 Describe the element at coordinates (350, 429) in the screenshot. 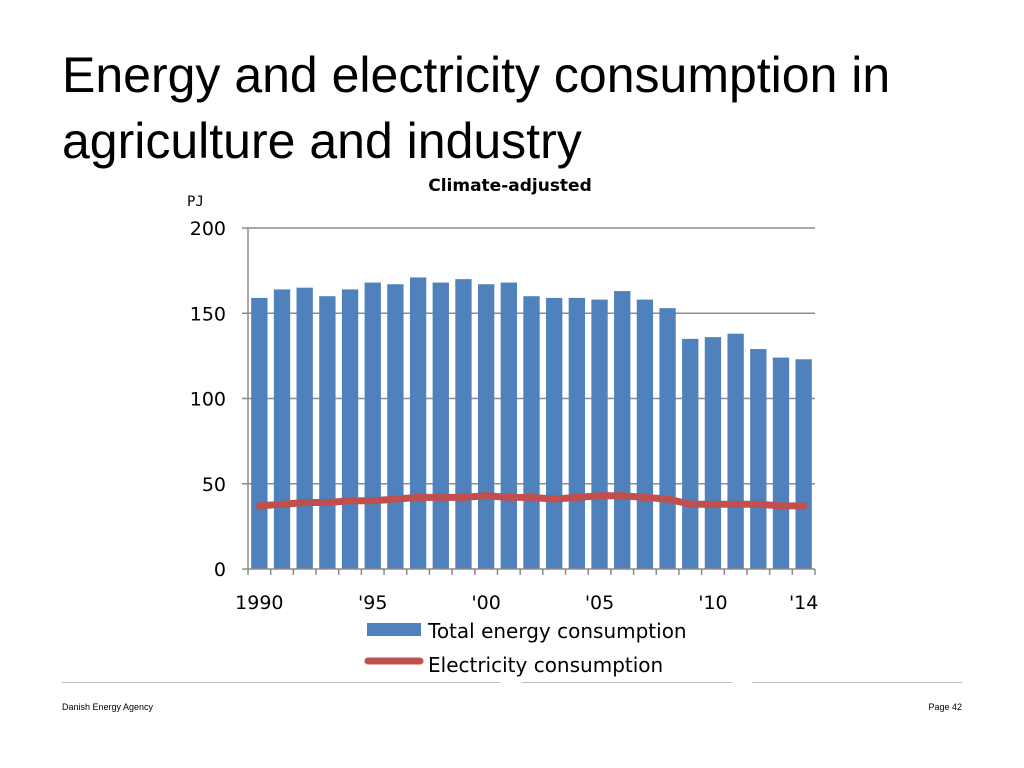

I see `bar-1994` at that location.